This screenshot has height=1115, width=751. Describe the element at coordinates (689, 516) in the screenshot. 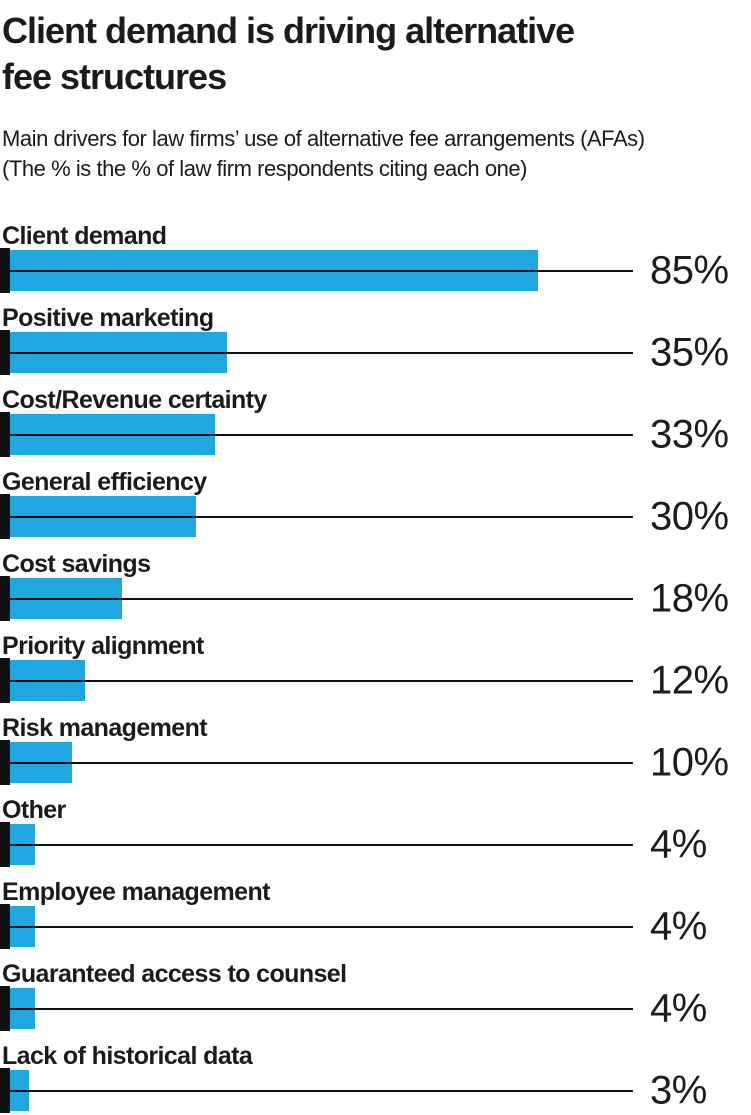

I see `bar-value-label: 30%` at that location.